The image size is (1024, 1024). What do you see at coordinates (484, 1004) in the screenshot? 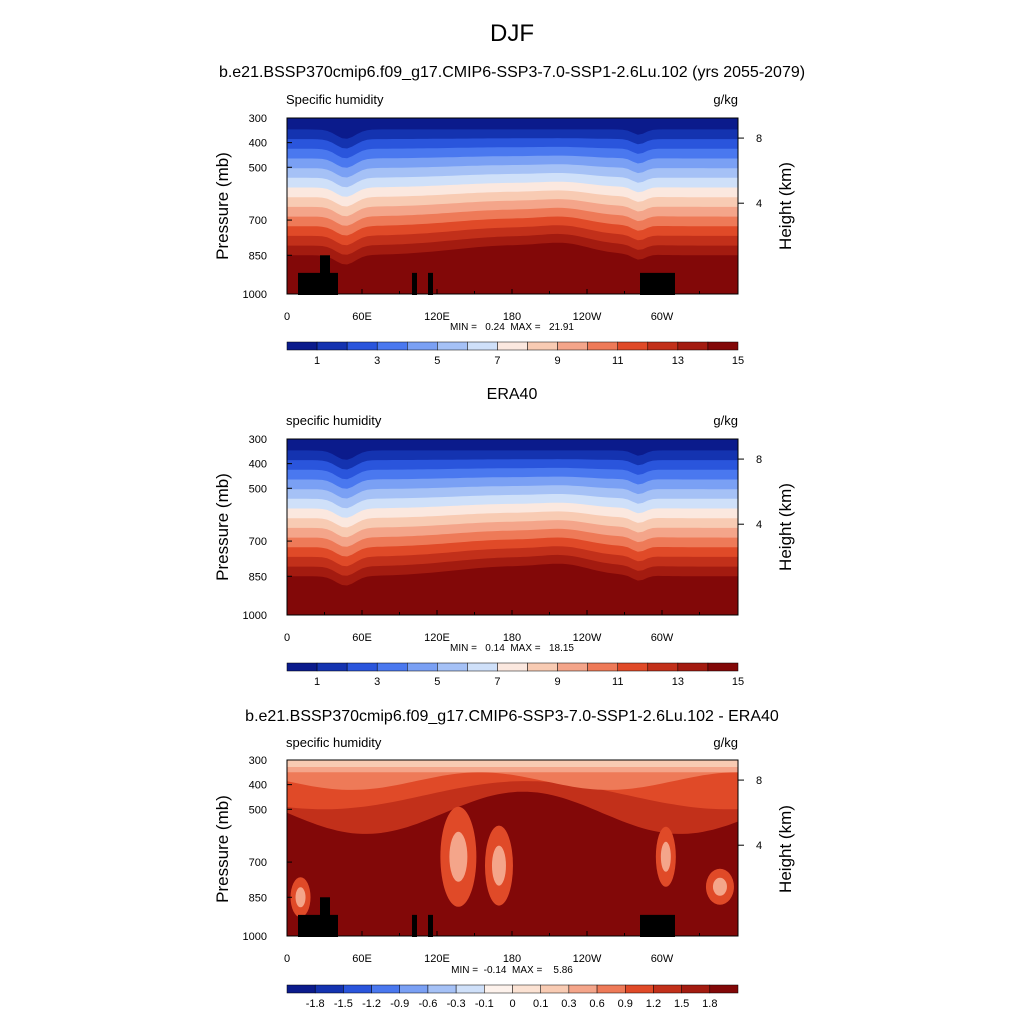
I see `colorbar-label: -0.1` at bounding box center [484, 1004].